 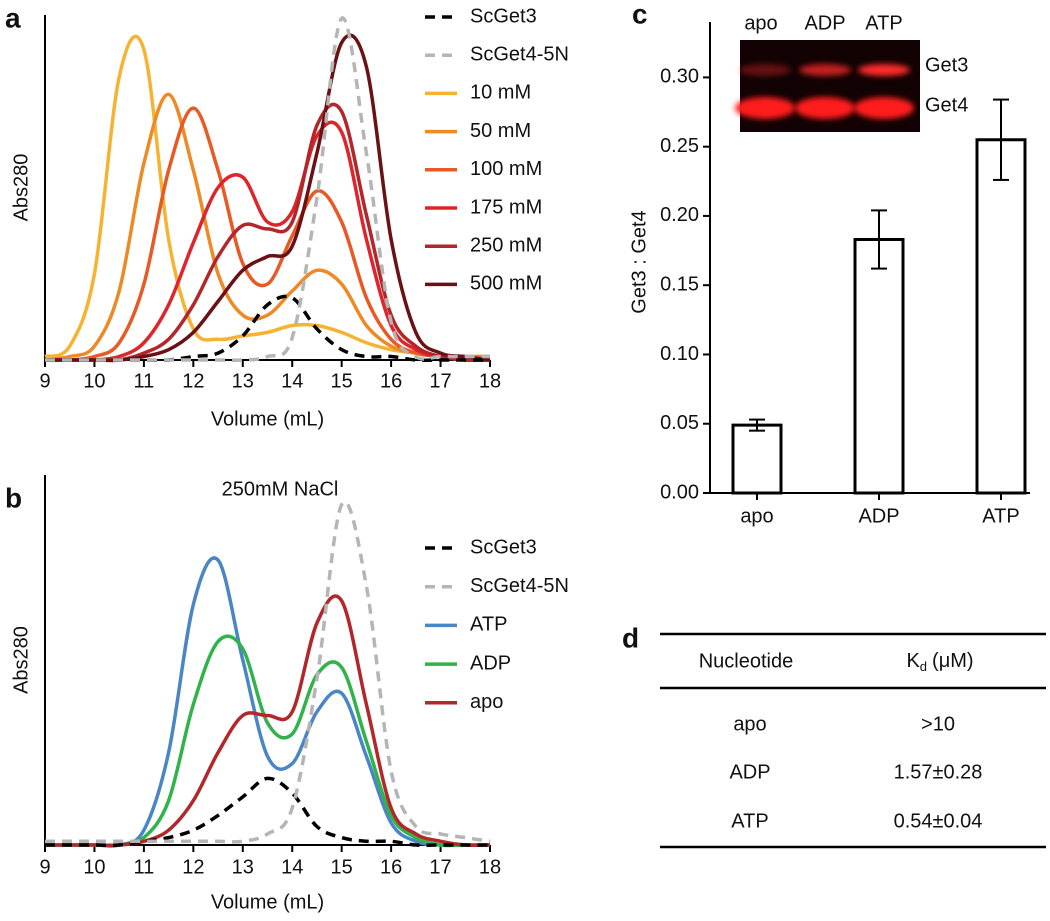 What do you see at coordinates (488, 625) in the screenshot?
I see `legend-label: ATP` at bounding box center [488, 625].